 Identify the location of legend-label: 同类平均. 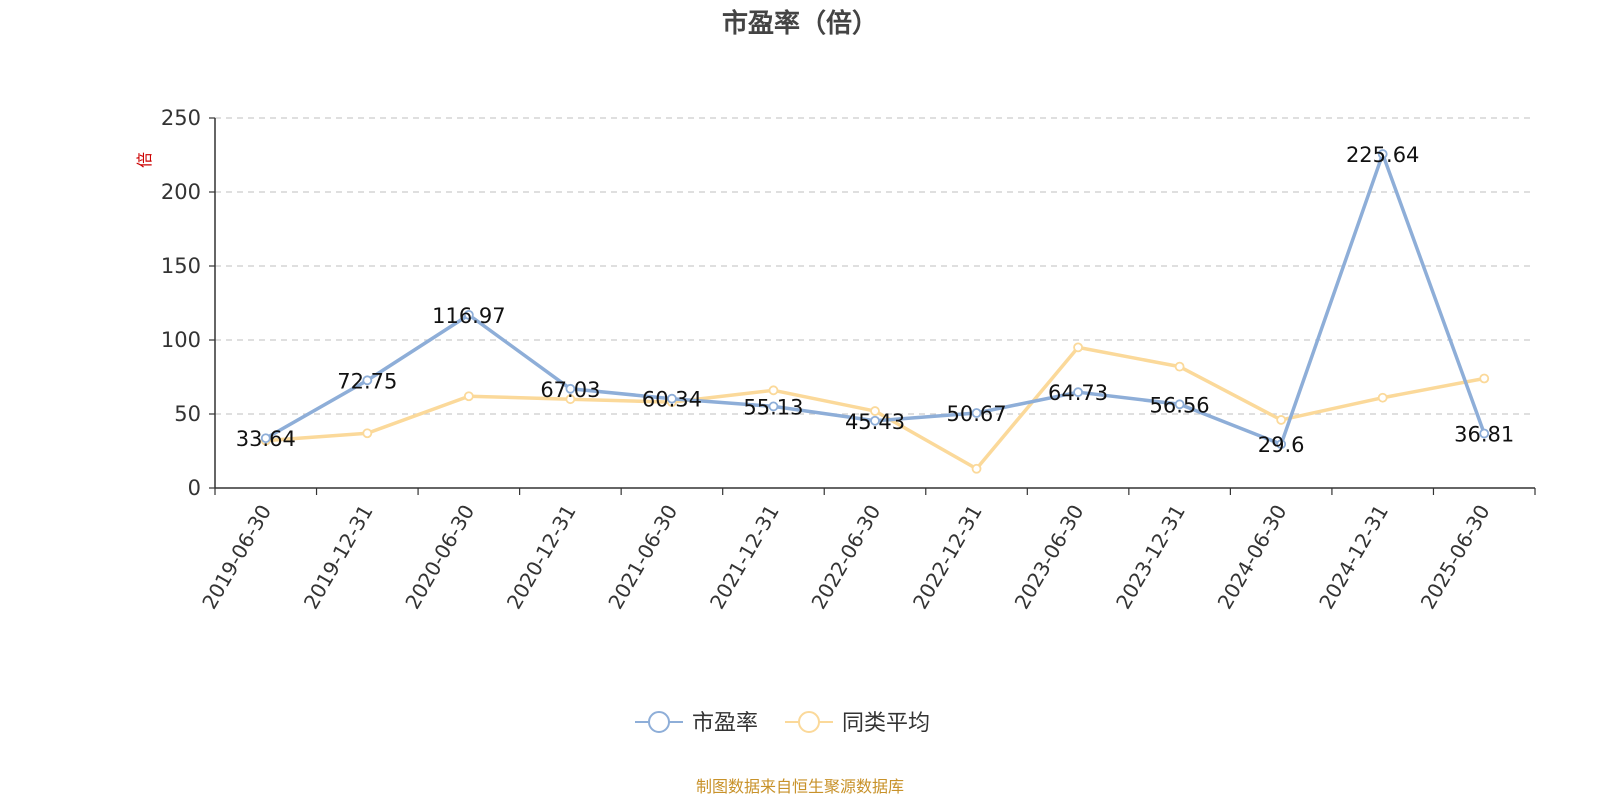
(886, 723).